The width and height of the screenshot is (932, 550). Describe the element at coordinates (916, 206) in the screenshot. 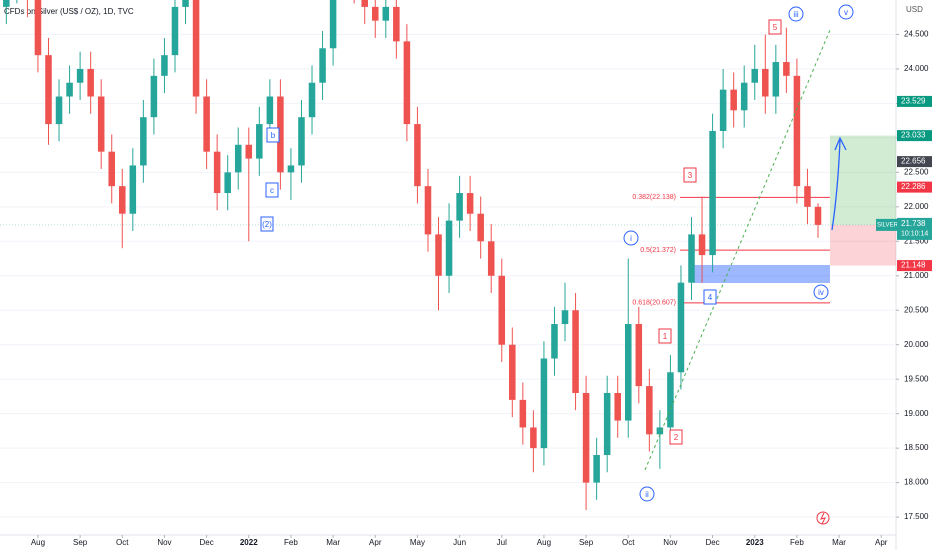

I see `y-tick-label: 22.000` at that location.